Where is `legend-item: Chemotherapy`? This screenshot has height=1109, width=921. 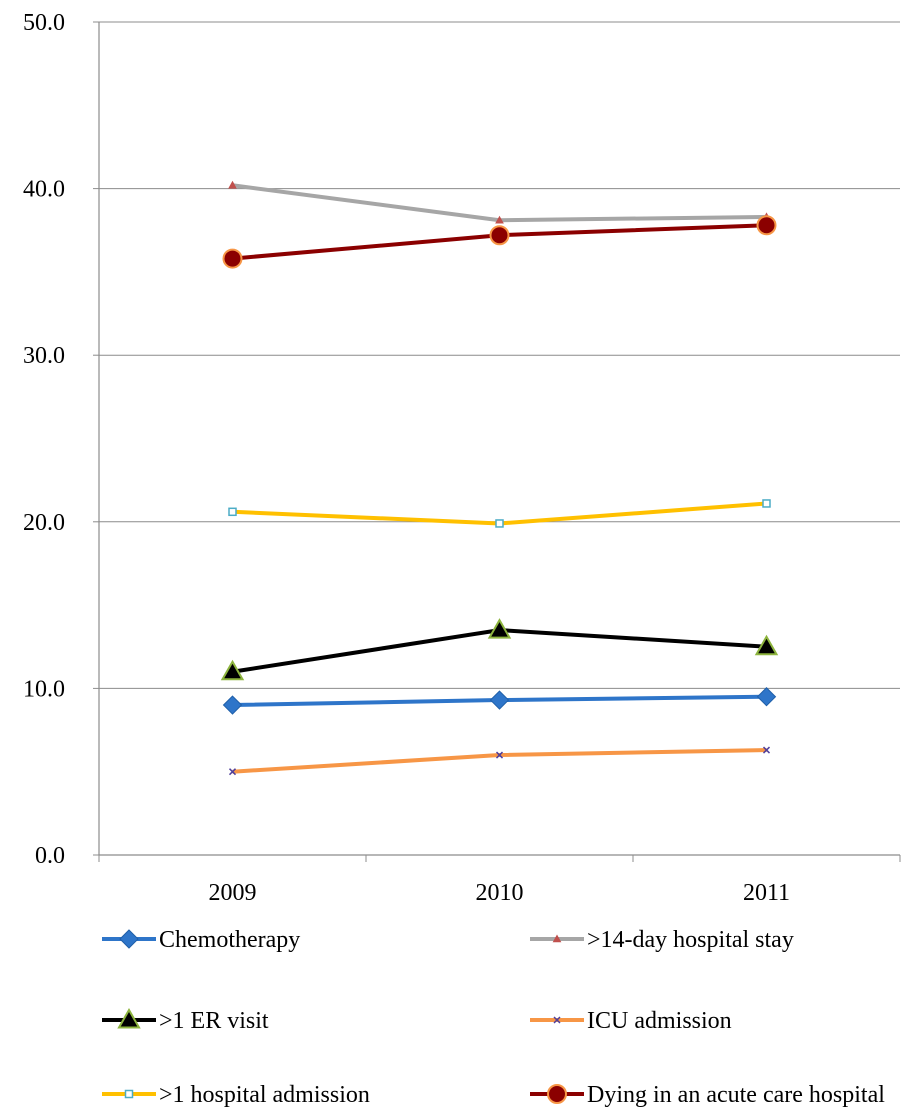
legend-item: Chemotherapy is located at coordinates (201, 940).